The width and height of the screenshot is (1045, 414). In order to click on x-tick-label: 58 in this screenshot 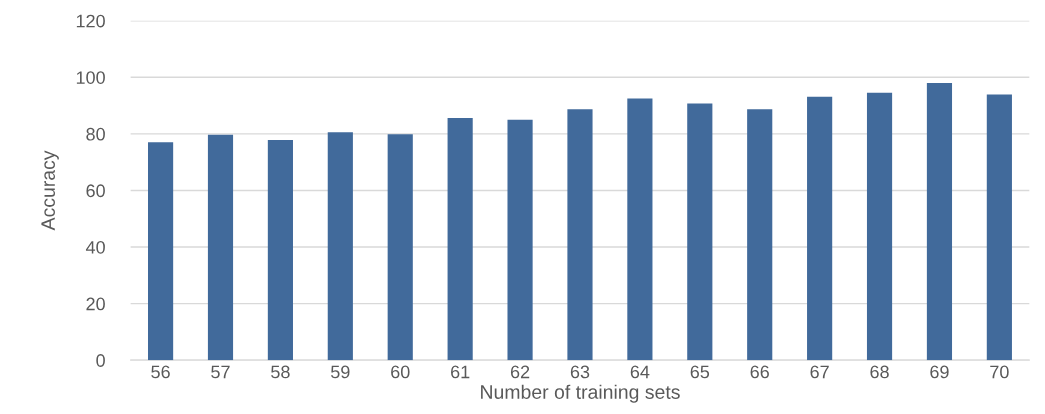, I will do `click(280, 372)`.